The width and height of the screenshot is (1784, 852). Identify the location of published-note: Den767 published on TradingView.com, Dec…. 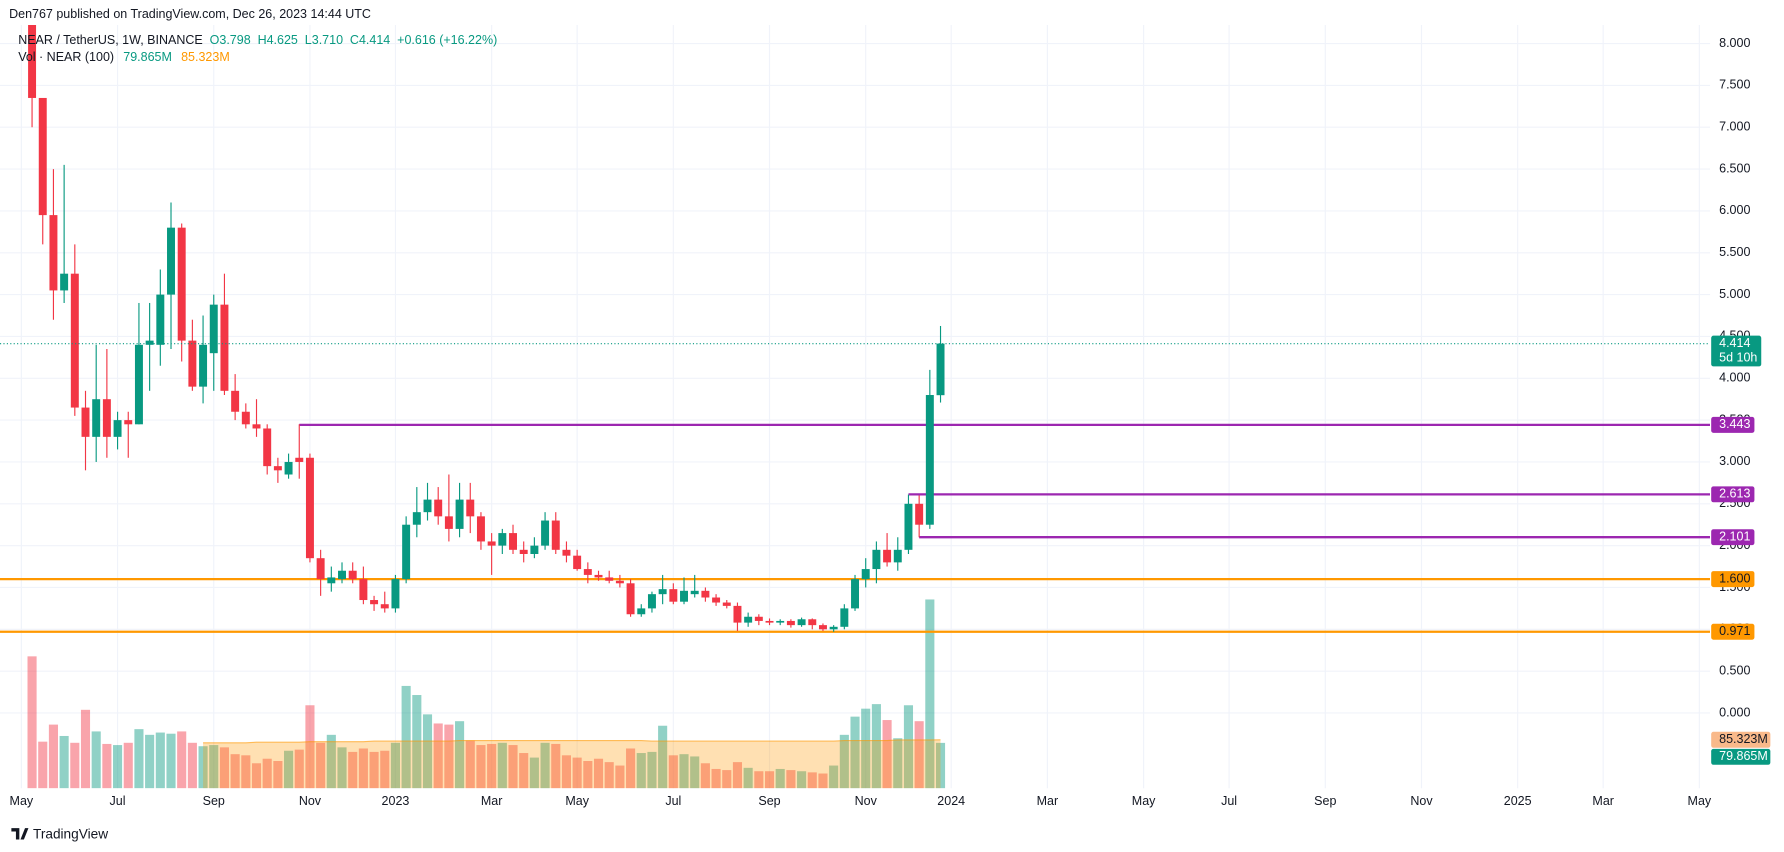
(190, 14).